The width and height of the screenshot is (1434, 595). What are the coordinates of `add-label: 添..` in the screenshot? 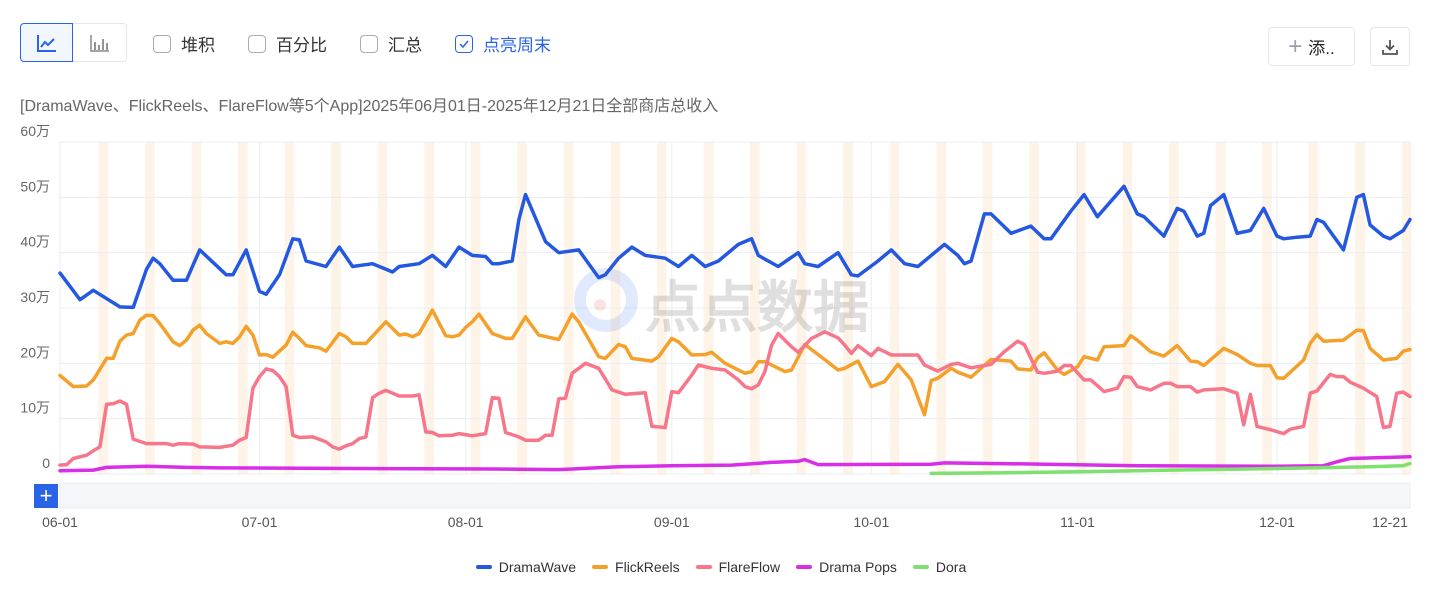 It's located at (1321, 48).